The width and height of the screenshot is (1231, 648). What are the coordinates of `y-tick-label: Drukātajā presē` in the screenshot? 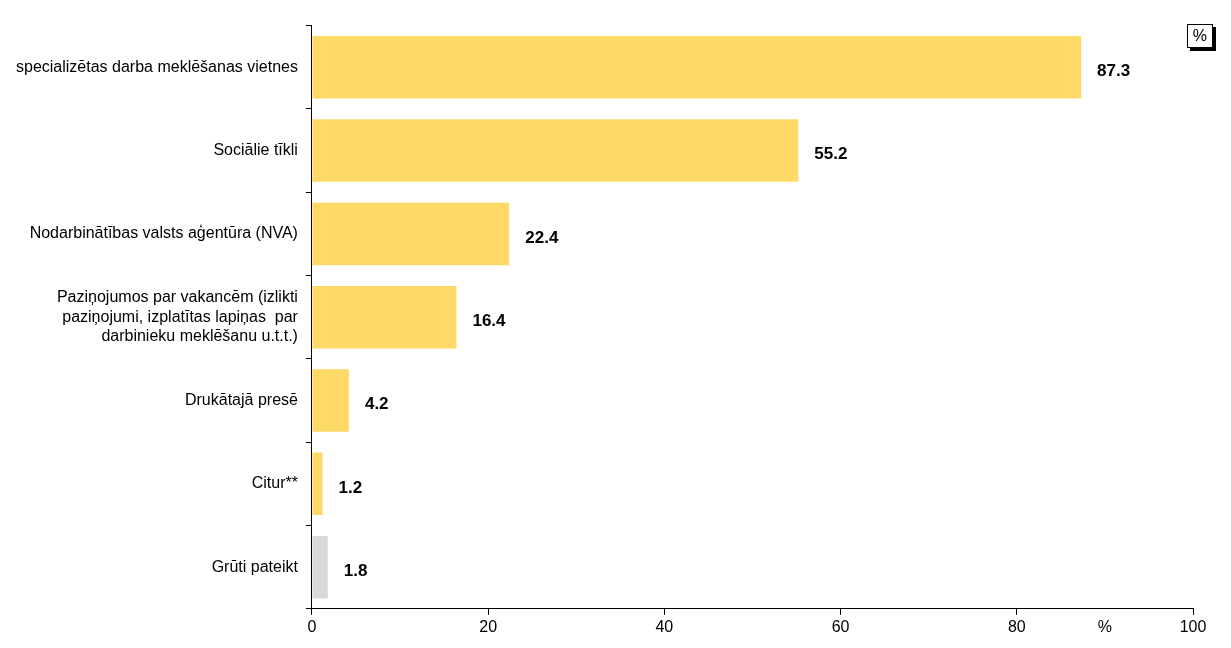 It's located at (241, 399).